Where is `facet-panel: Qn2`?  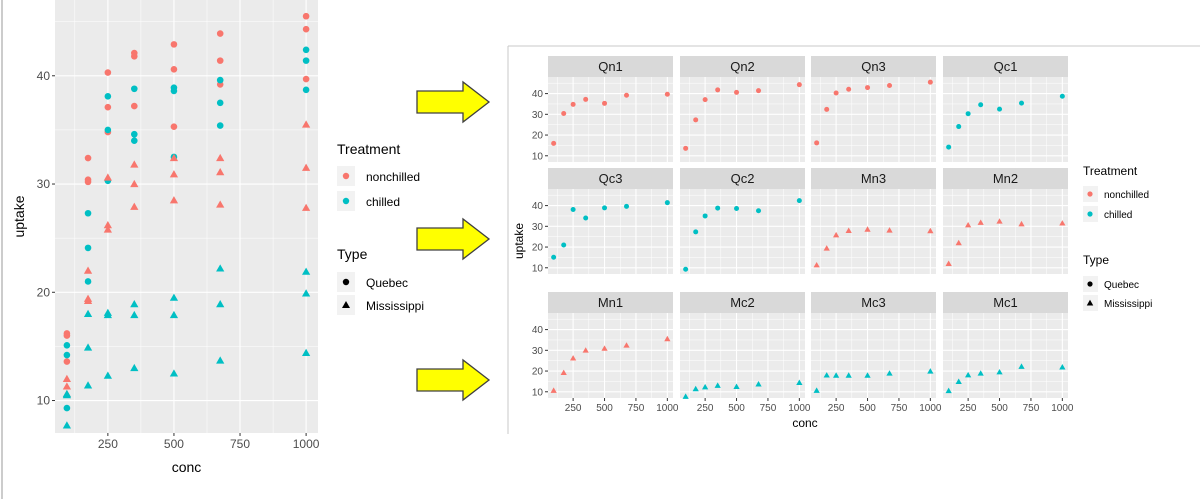
facet-panel: Qn2 is located at coordinates (742, 109).